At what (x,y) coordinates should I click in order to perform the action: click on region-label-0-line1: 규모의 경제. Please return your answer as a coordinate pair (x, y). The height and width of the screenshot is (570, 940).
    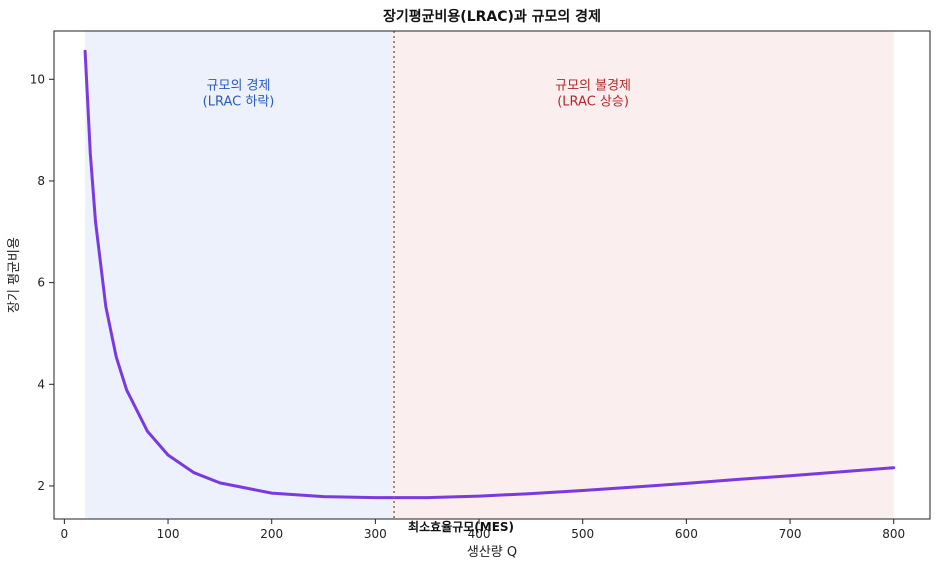
    Looking at the image, I should click on (239, 85).